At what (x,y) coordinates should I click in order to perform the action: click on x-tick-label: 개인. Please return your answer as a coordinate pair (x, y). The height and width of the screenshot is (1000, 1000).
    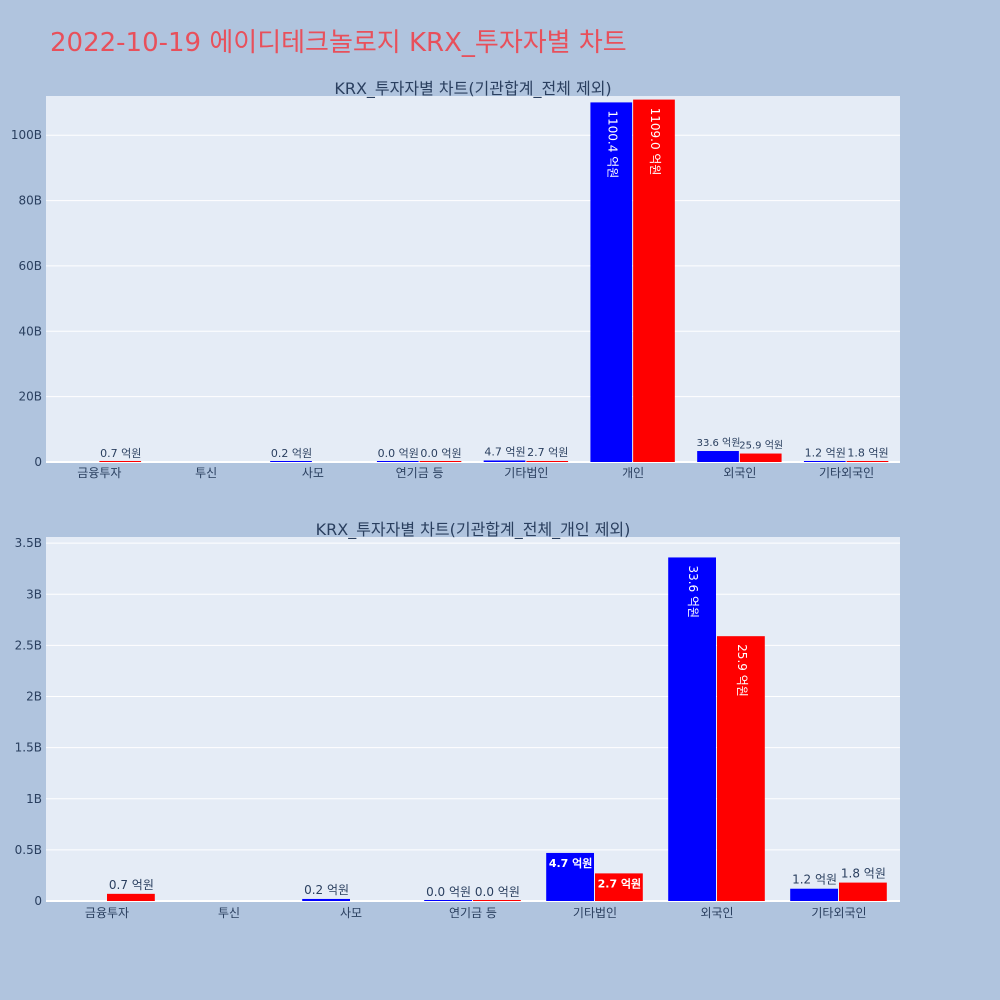
    Looking at the image, I should click on (633, 473).